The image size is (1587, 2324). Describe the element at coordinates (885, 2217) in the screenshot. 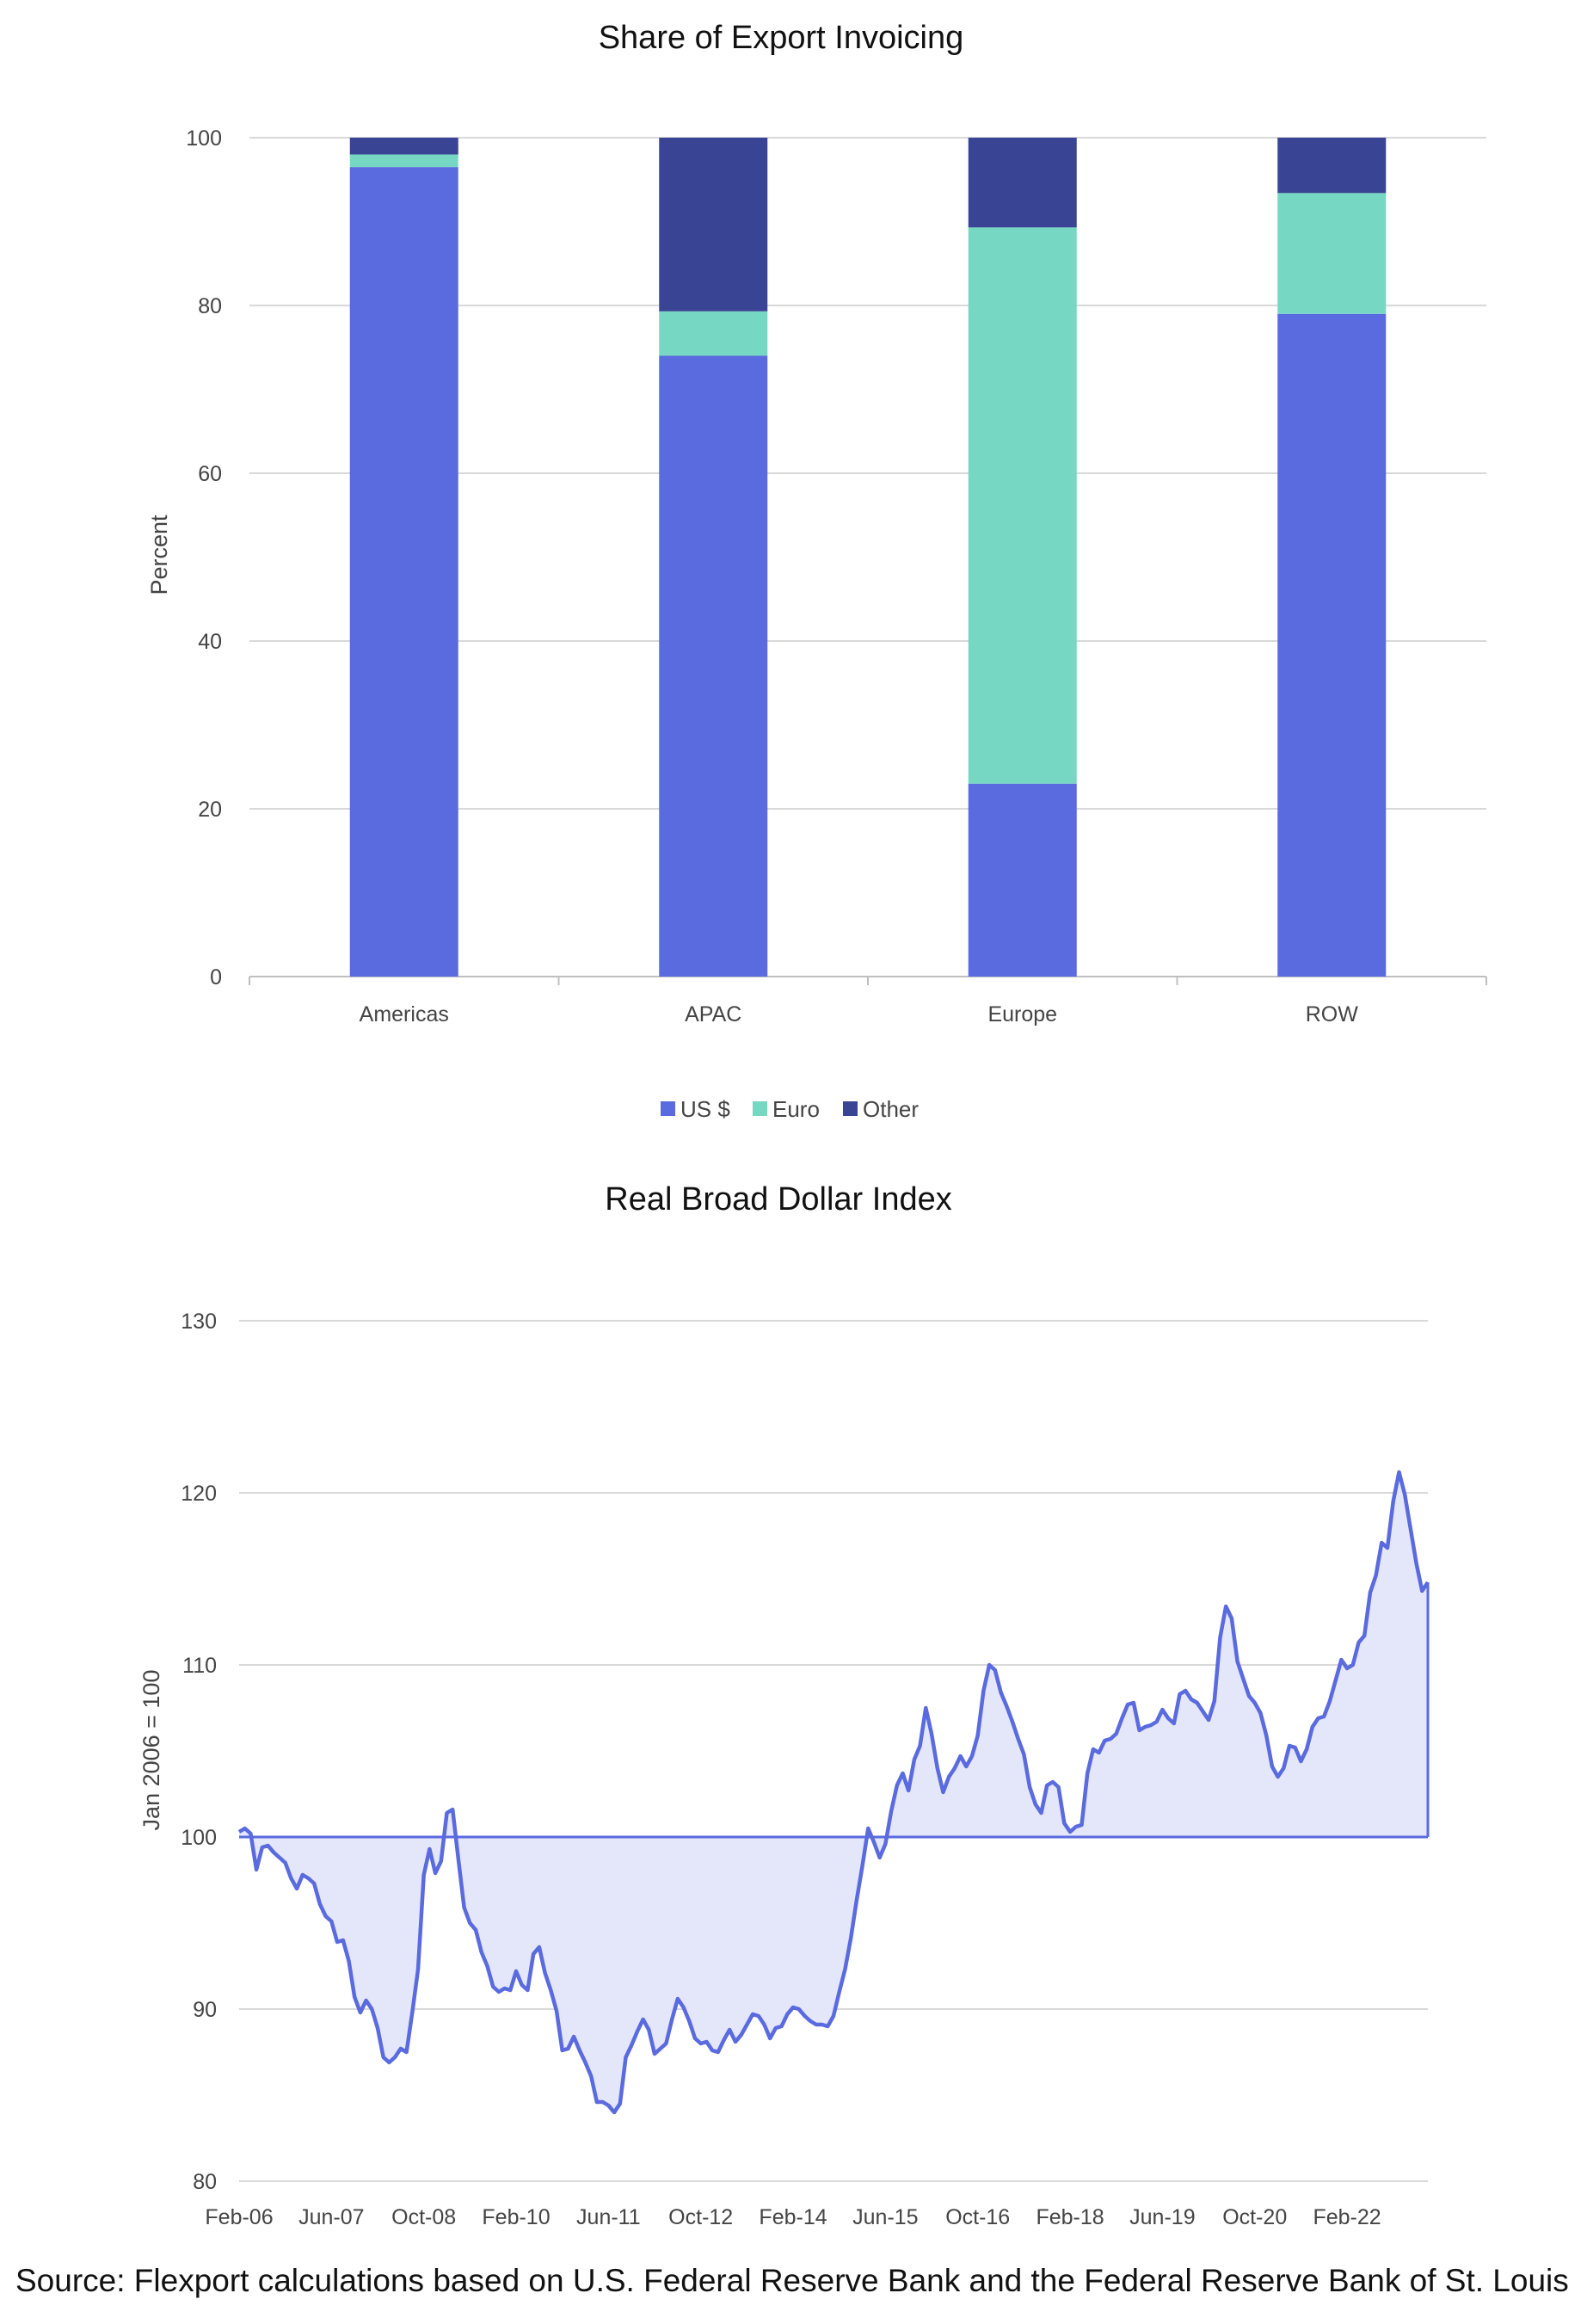

I see `x-tick-label: Jun-15` at that location.